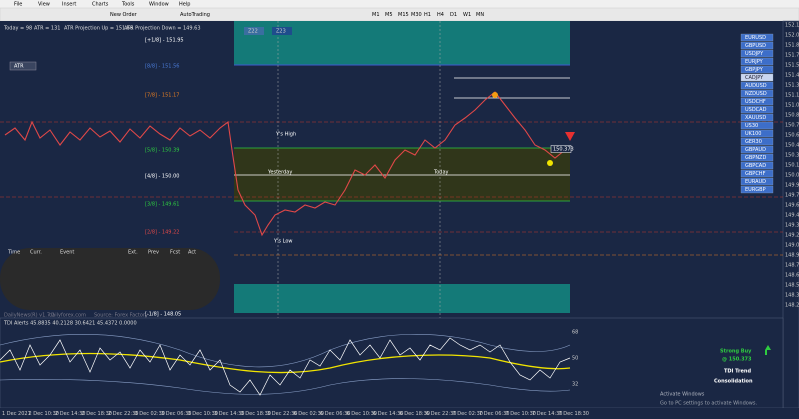  I want to click on level-label: [3/8] - 149.61, so click(162, 205).